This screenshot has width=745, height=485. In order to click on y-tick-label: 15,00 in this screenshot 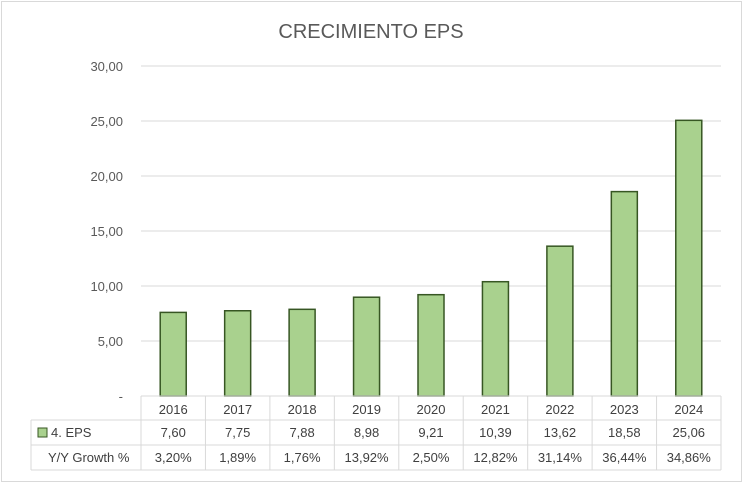, I will do `click(106, 231)`.